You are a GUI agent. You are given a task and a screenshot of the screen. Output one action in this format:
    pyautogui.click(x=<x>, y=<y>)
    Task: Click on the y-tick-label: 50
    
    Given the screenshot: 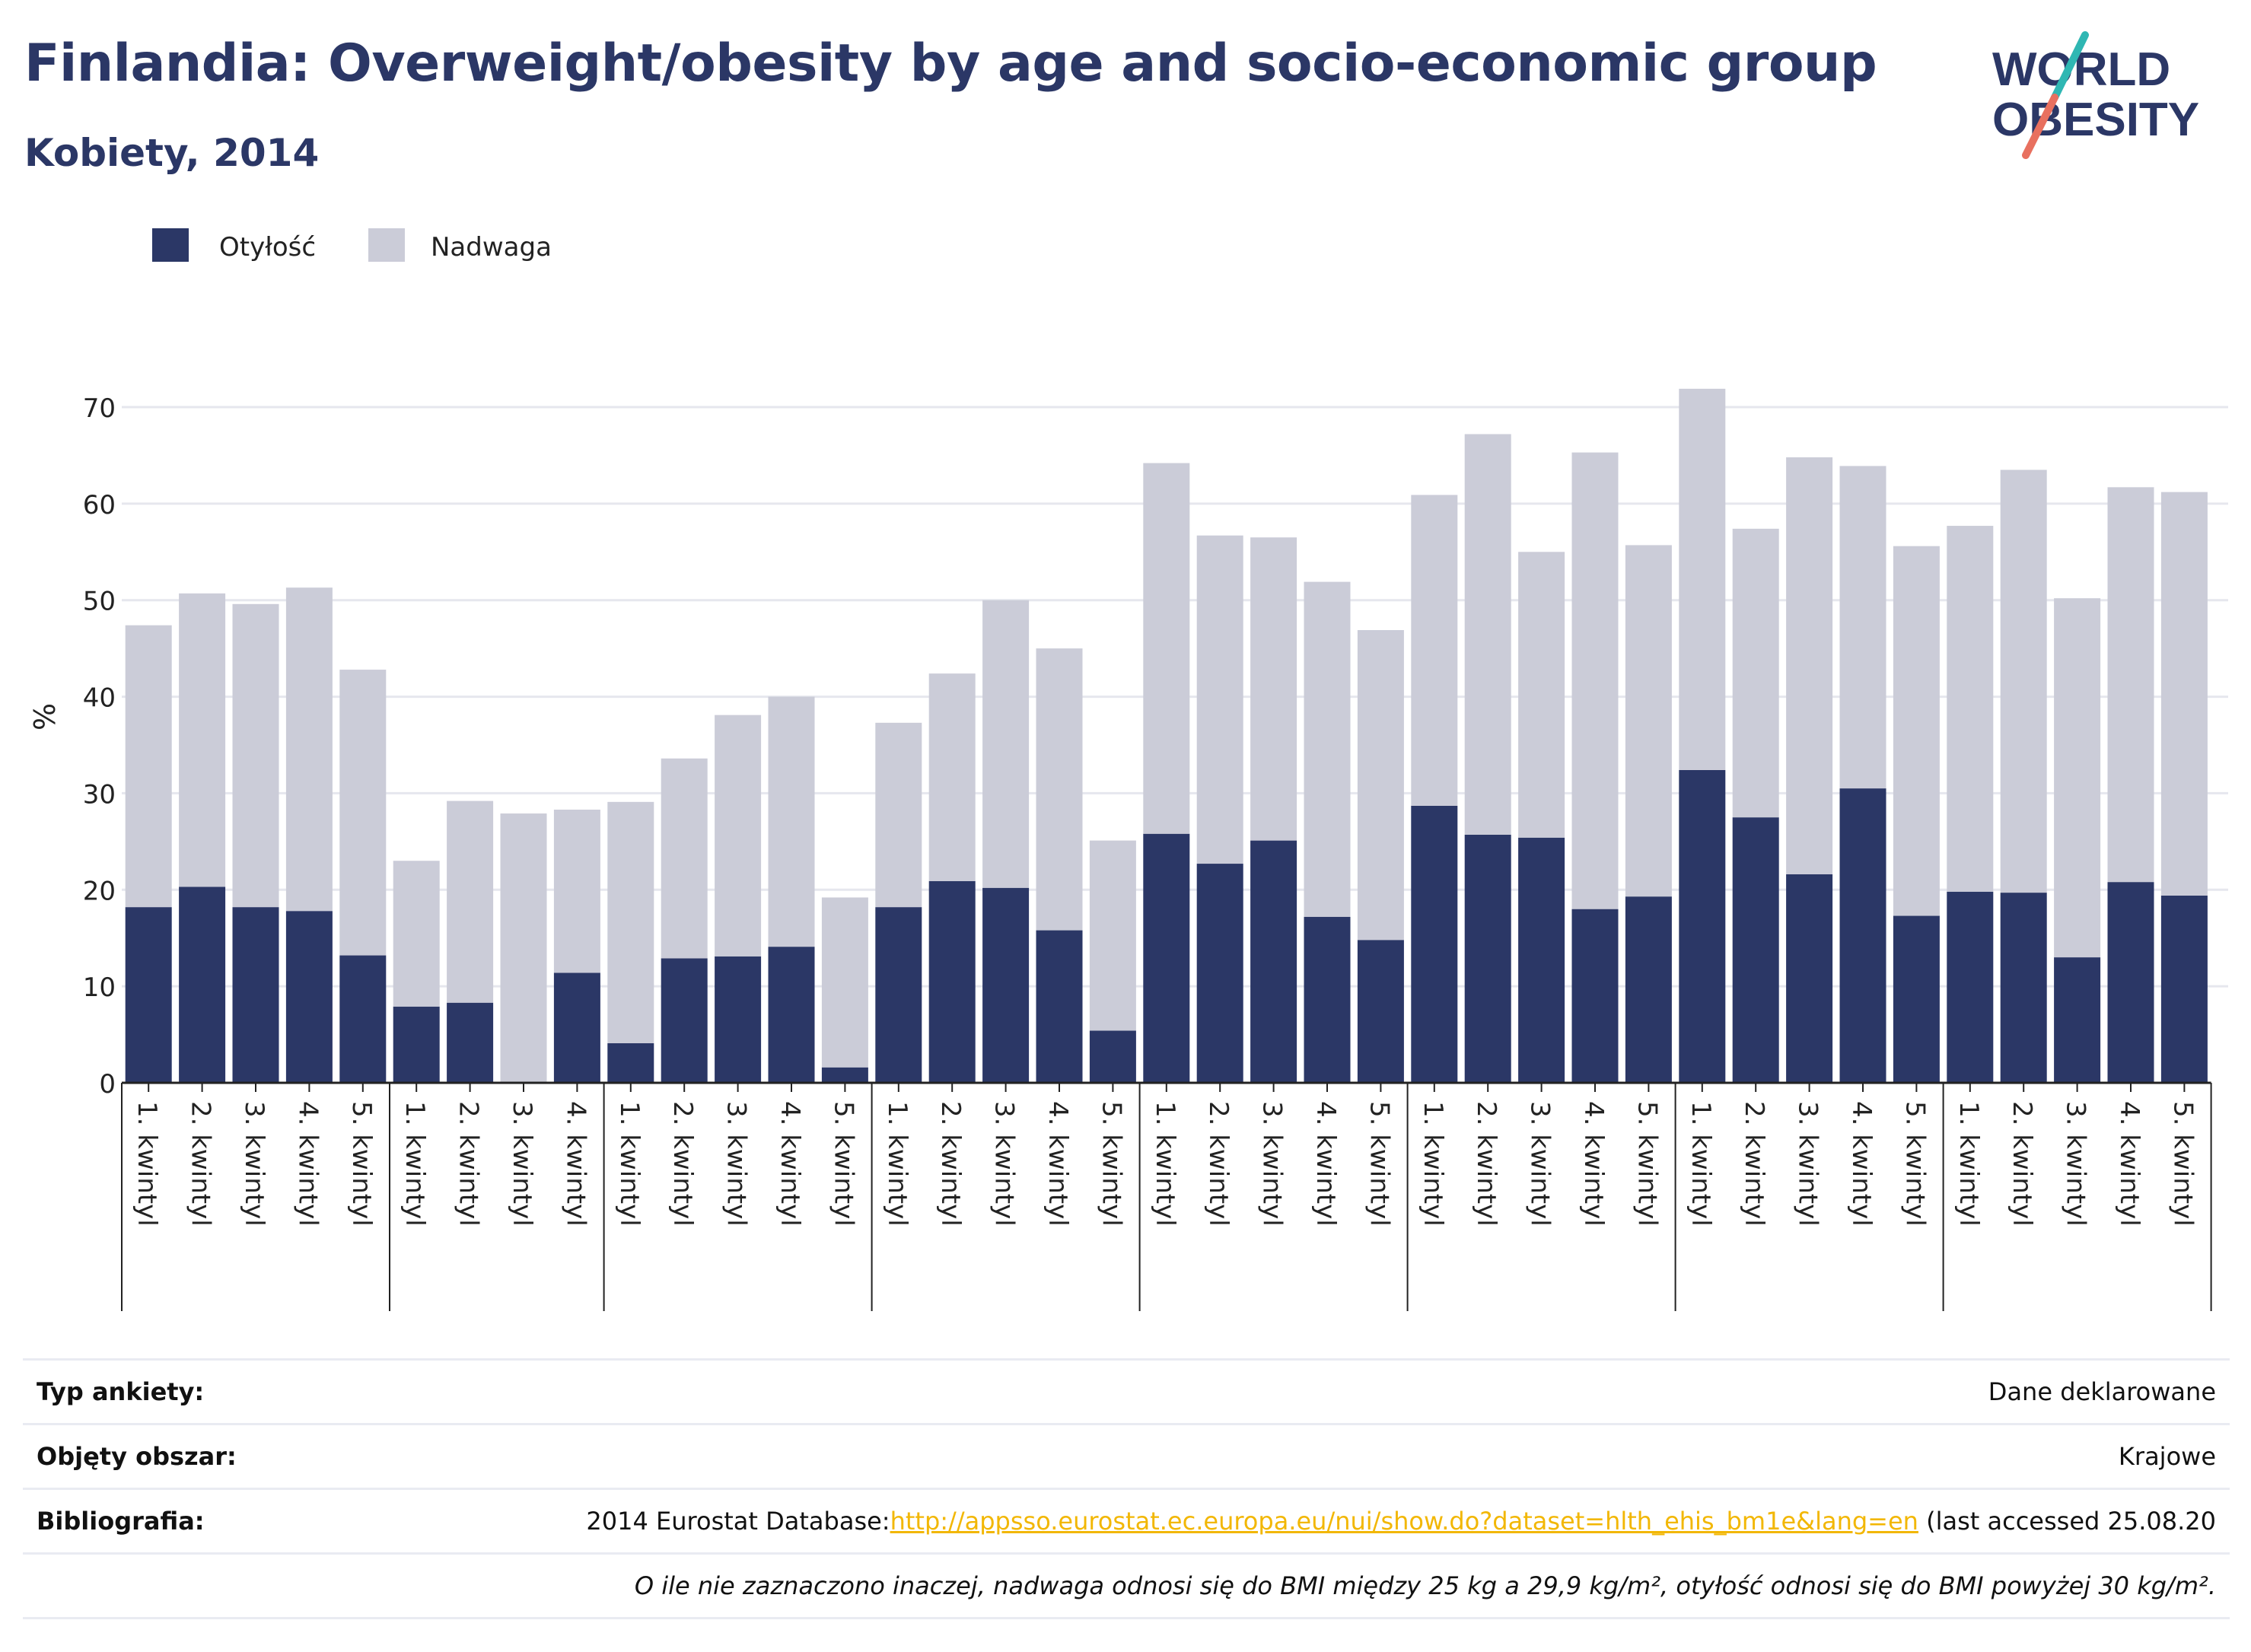 What is the action you would take?
    pyautogui.click(x=99, y=602)
    